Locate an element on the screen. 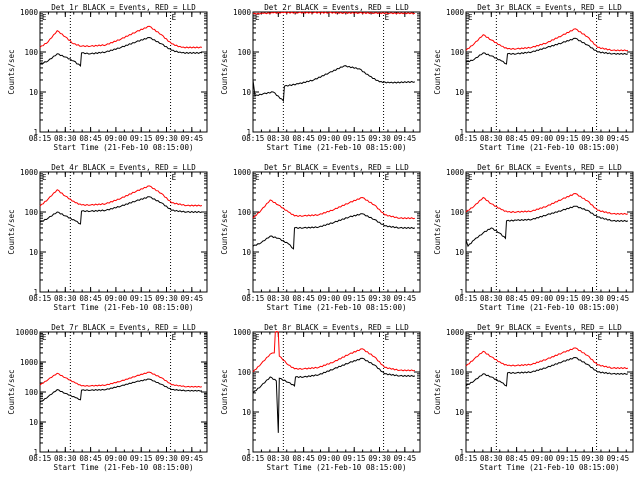  y-tick-label: 10000 is located at coordinates (26, 332).